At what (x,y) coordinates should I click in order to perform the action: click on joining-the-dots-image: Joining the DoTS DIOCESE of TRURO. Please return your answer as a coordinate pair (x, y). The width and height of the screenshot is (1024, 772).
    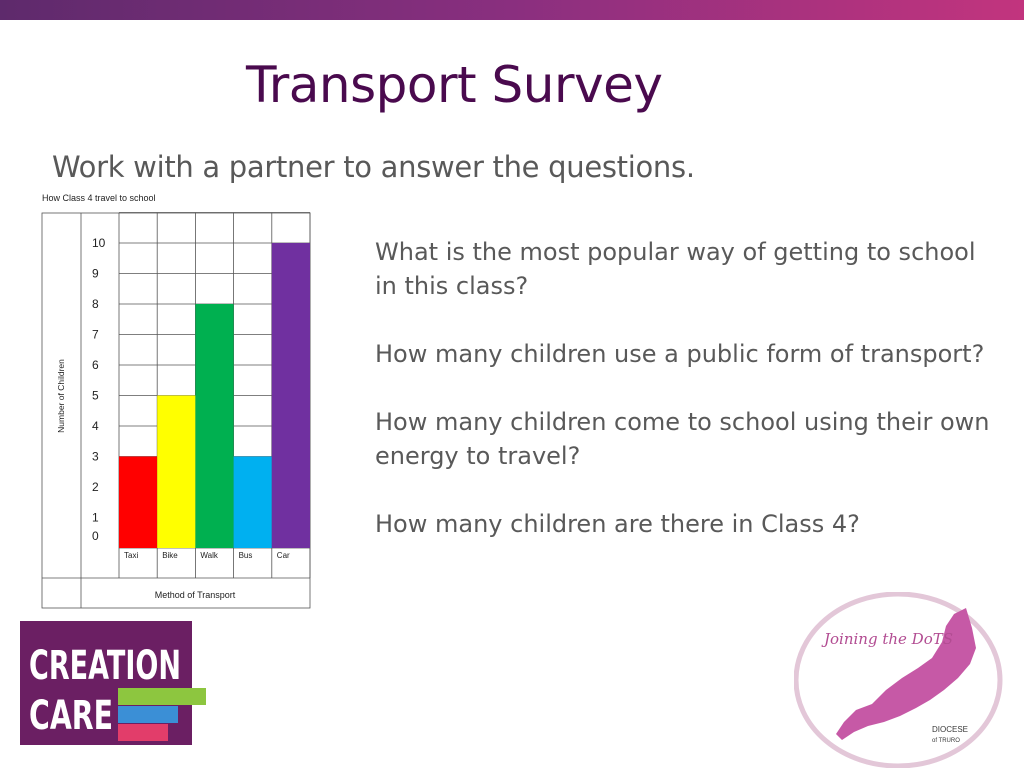
    Looking at the image, I should click on (898, 680).